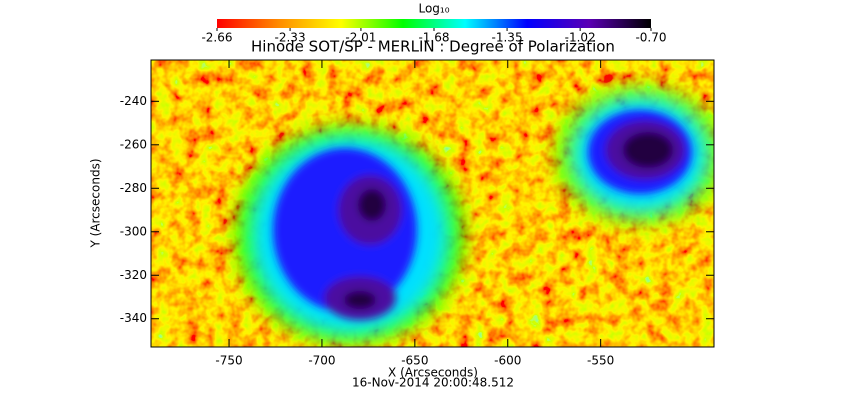 The image size is (866, 408). What do you see at coordinates (433, 373) in the screenshot?
I see `x-axis-label: X (Arcseconds)` at bounding box center [433, 373].